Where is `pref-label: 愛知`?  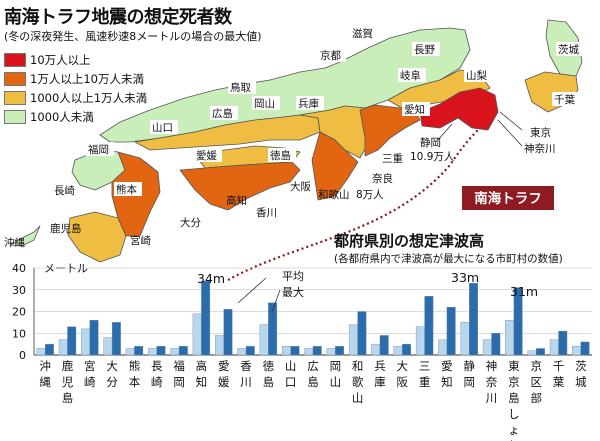 pref-label: 愛知 is located at coordinates (414, 109).